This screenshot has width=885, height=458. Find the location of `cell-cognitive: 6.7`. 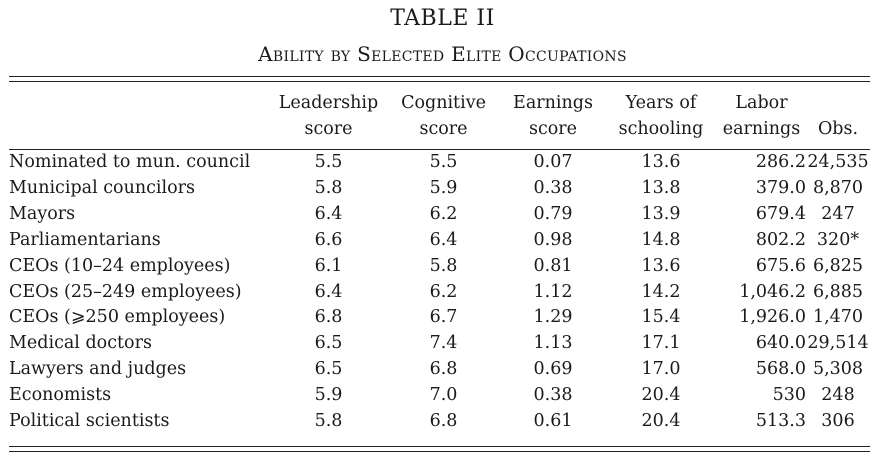

cell-cognitive: 6.7 is located at coordinates (443, 317).